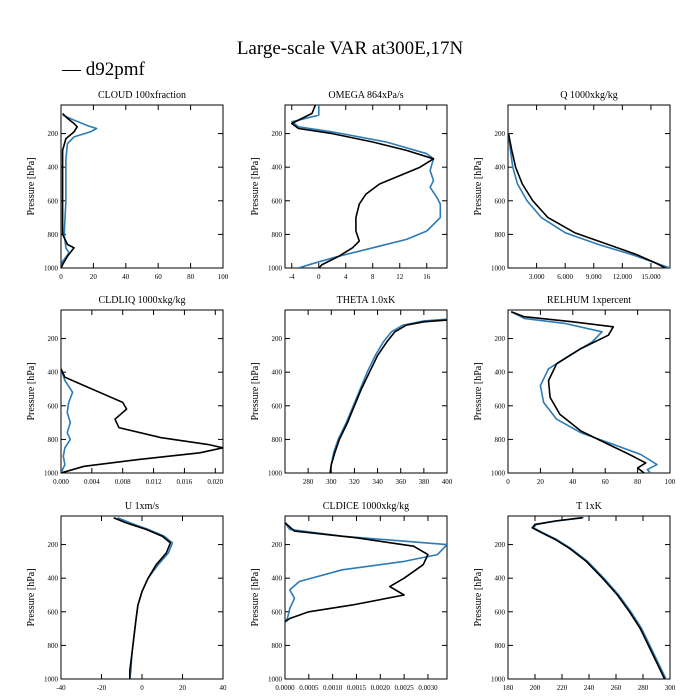 The height and width of the screenshot is (700, 700). What do you see at coordinates (373, 277) in the screenshot?
I see `x-tick-label: 8` at bounding box center [373, 277].